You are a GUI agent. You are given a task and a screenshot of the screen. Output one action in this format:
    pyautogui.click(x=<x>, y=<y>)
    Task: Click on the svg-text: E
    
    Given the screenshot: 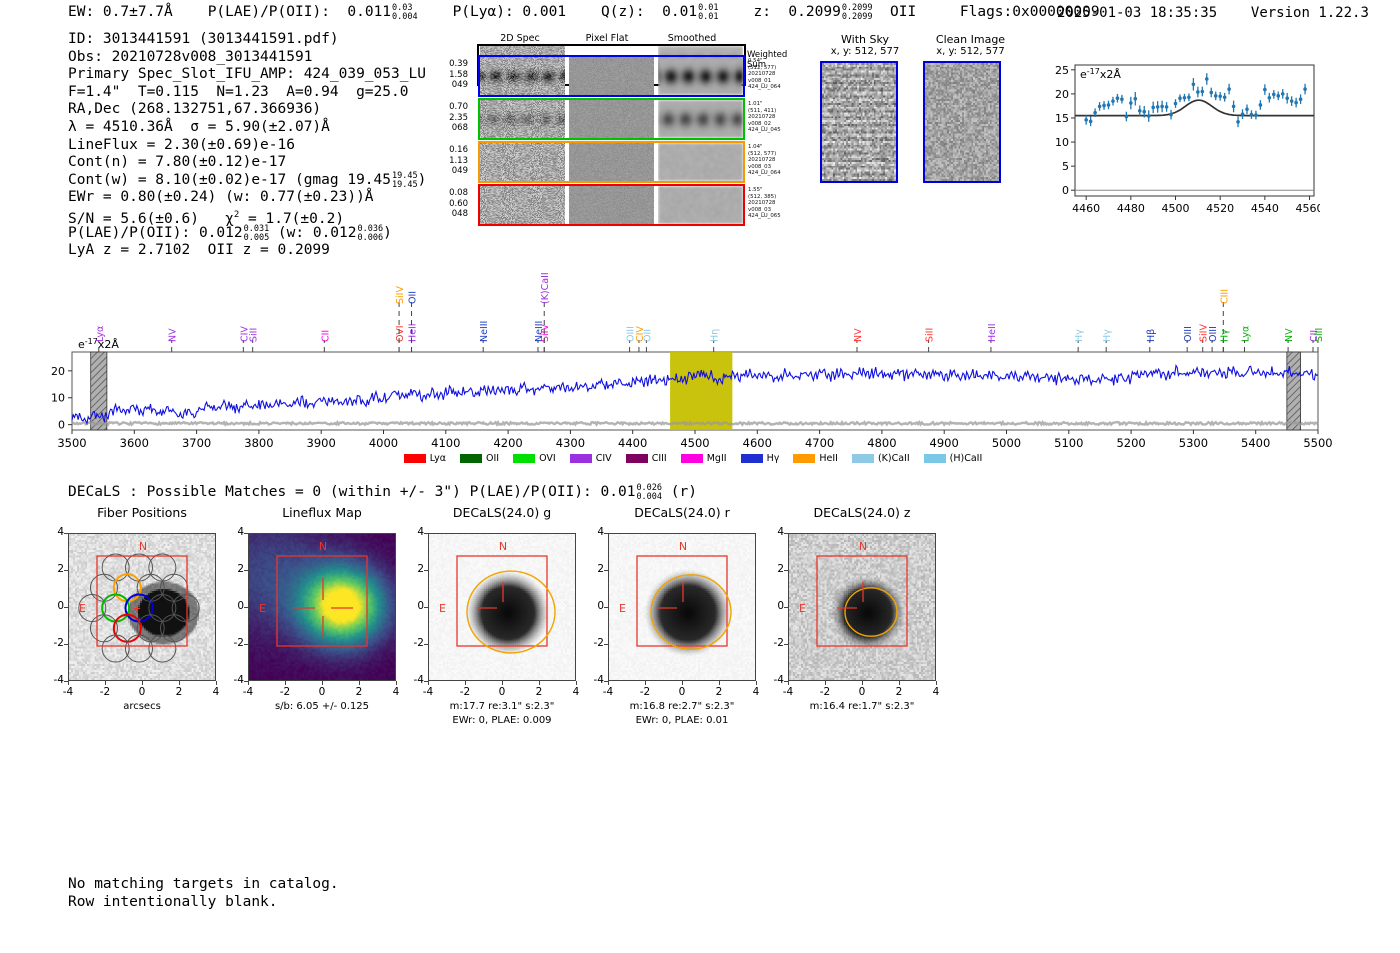 What is the action you would take?
    pyautogui.click(x=442, y=608)
    